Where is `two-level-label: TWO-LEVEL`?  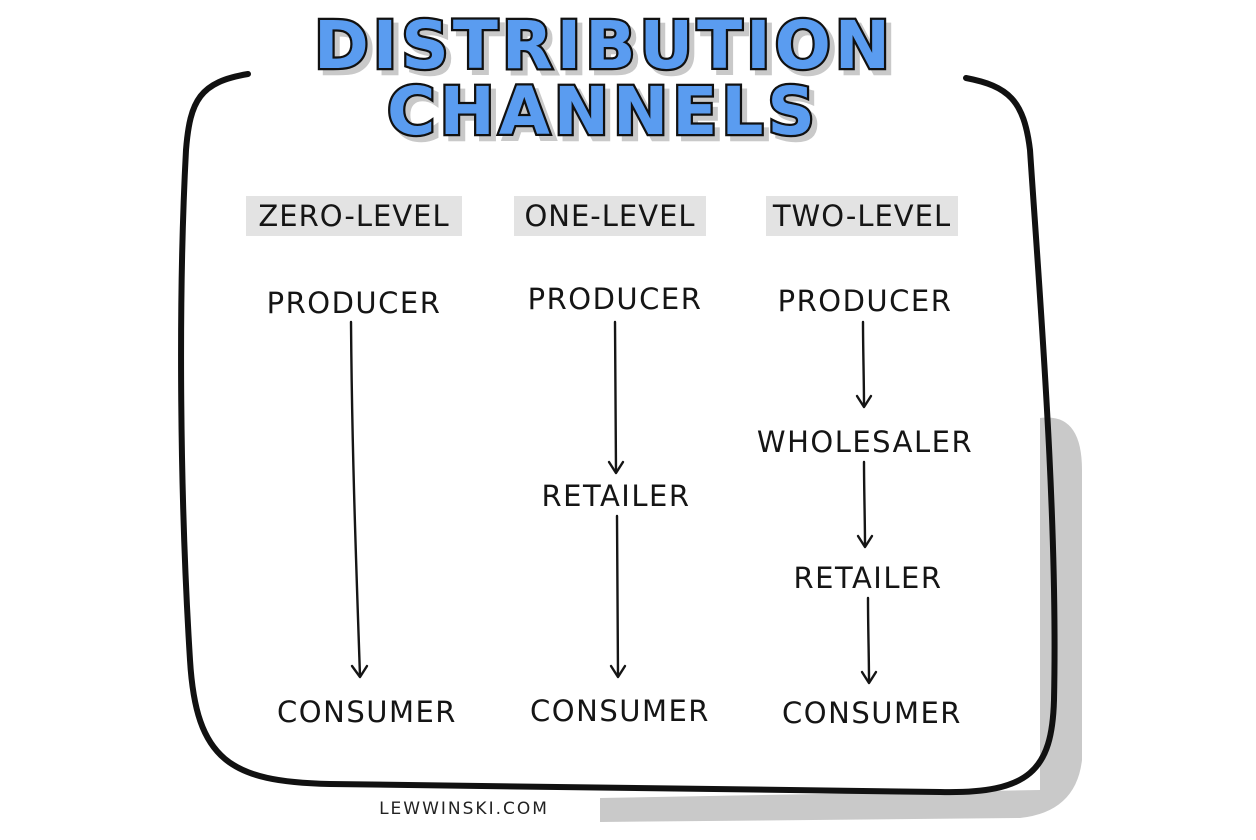 two-level-label: TWO-LEVEL is located at coordinates (861, 216).